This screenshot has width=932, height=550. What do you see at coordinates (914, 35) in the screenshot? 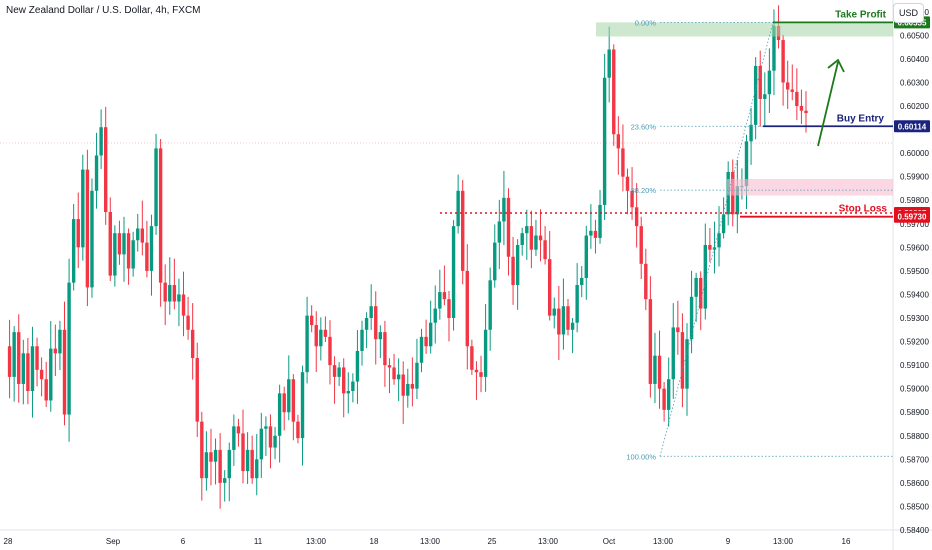
I see `price-tick-label: 0.60500` at bounding box center [914, 35].